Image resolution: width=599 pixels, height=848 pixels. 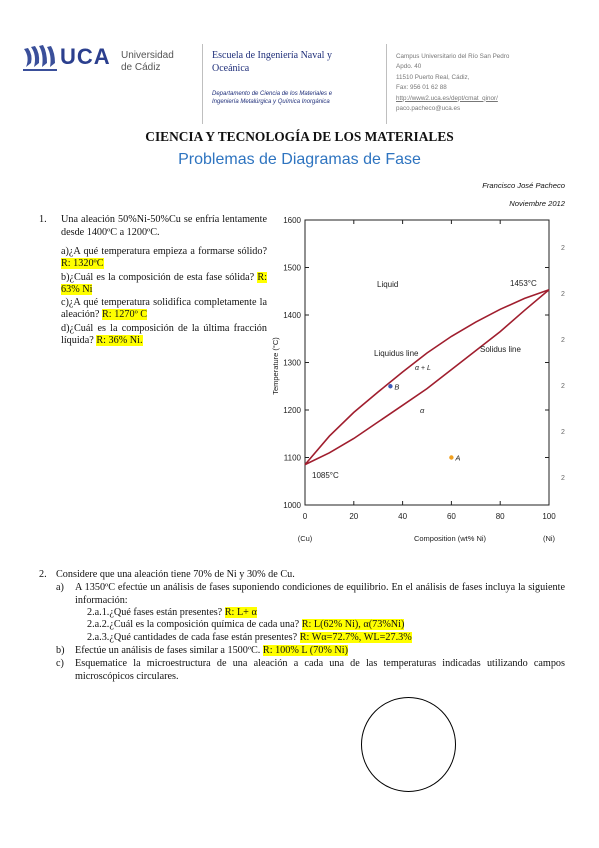 What do you see at coordinates (292, 410) in the screenshot?
I see `y-tick-label: 1200` at bounding box center [292, 410].